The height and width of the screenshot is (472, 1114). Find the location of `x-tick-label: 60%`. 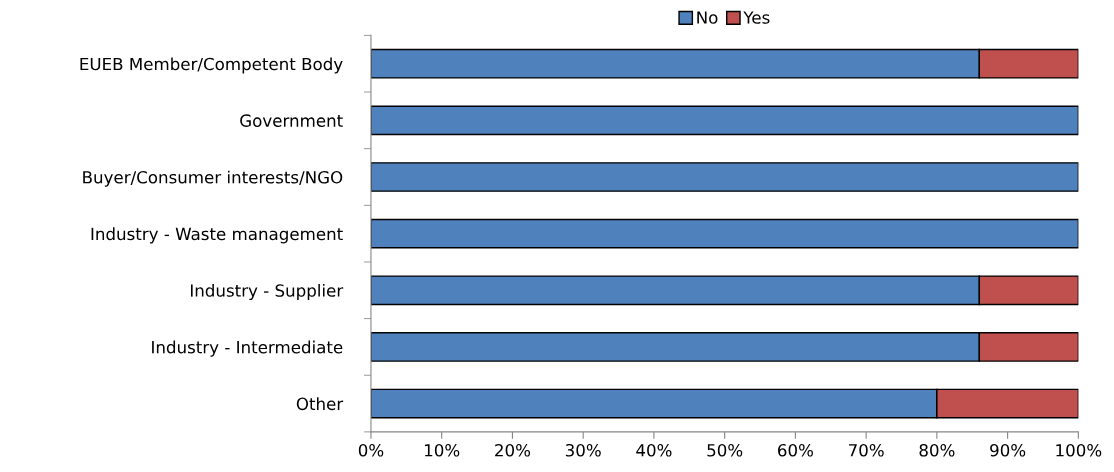

x-tick-label: 60% is located at coordinates (795, 450).